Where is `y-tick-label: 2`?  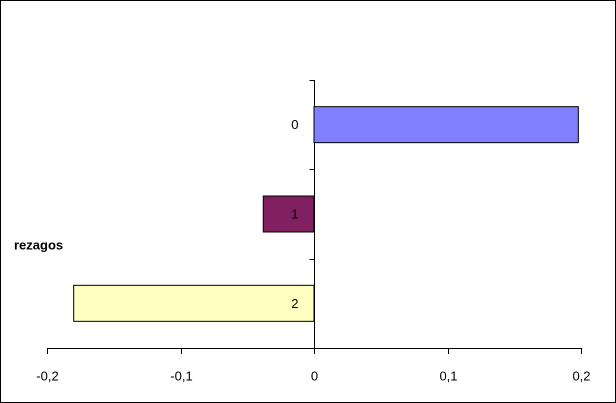 y-tick-label: 2 is located at coordinates (294, 303).